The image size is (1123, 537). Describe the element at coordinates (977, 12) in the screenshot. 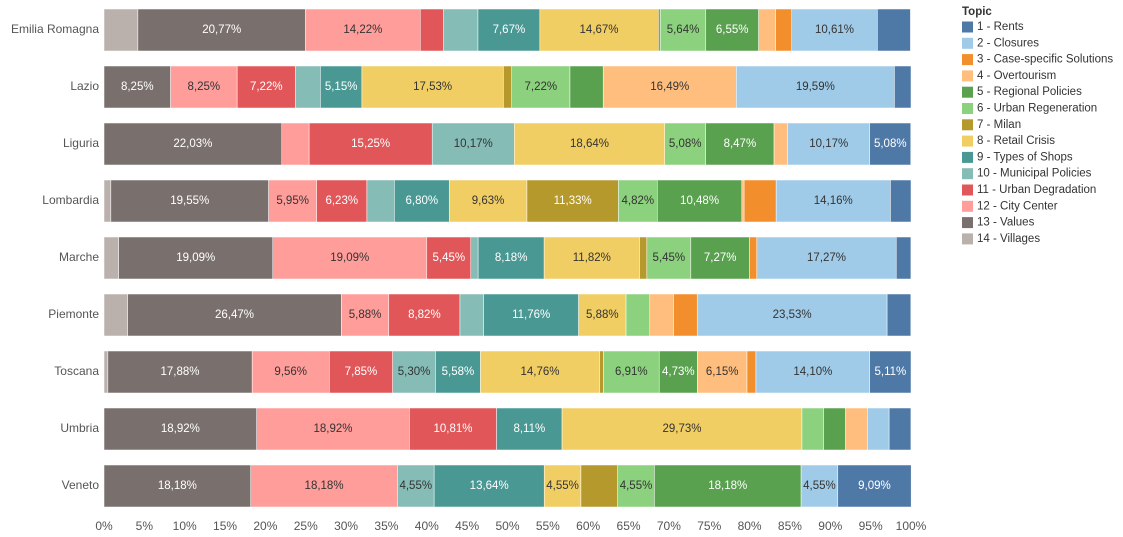

I see `legend-title: Topic` at that location.